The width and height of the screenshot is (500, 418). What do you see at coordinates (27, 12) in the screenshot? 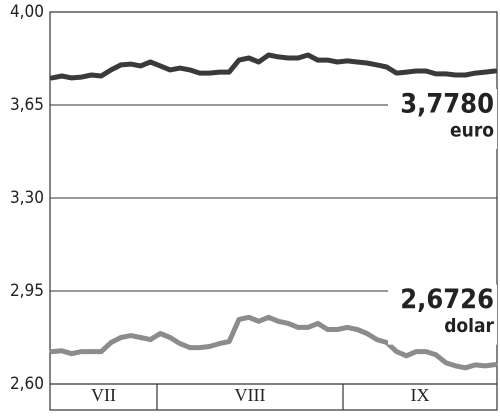
I see `y-tick-label: 4,00` at bounding box center [27, 12].